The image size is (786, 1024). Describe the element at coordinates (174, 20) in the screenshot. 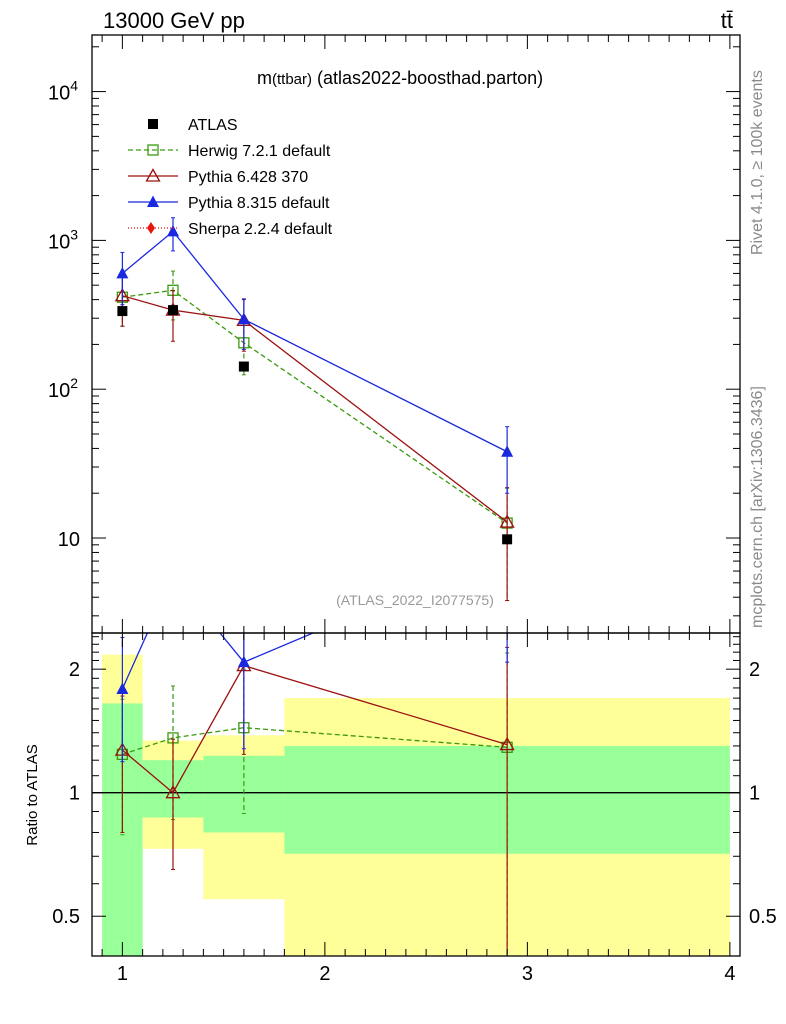

I see `energy-label: 13000 GeV pp` at that location.